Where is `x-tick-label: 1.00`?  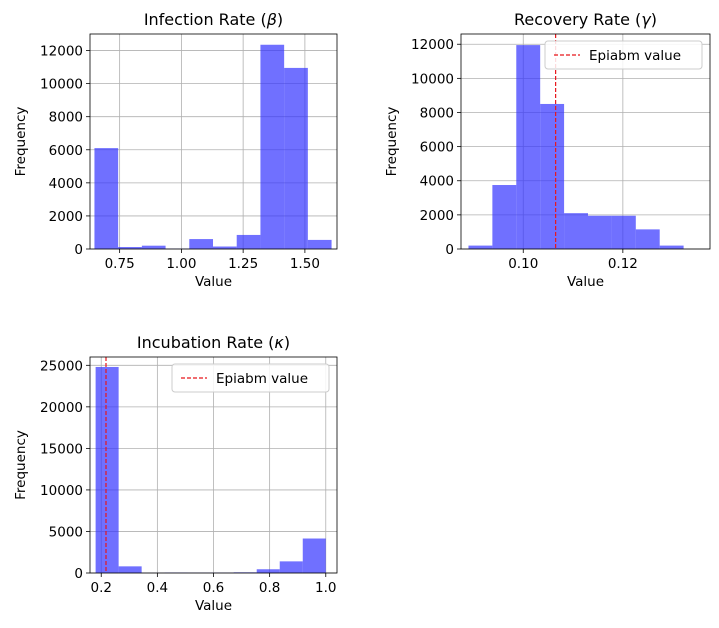
x-tick-label: 1.00 is located at coordinates (181, 264).